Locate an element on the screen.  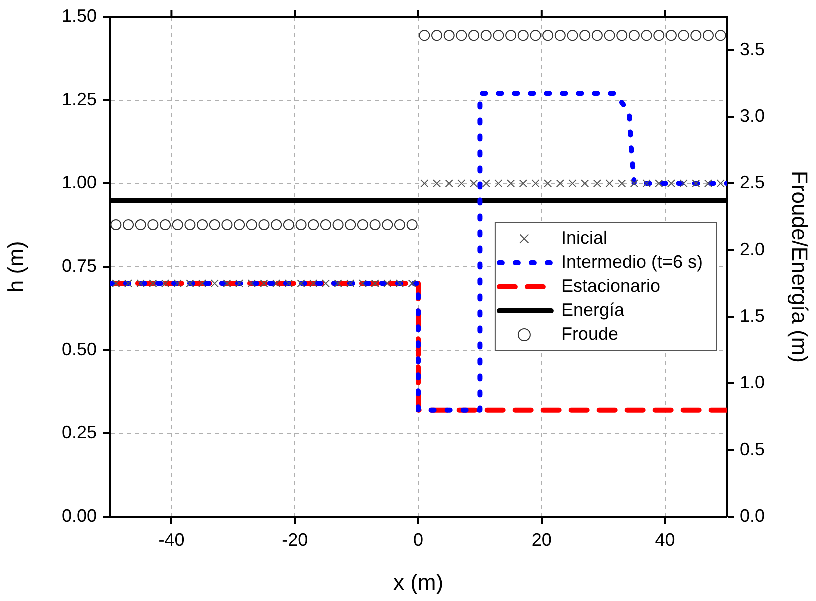
y2-tick-label: 1.0 is located at coordinates (753, 382).